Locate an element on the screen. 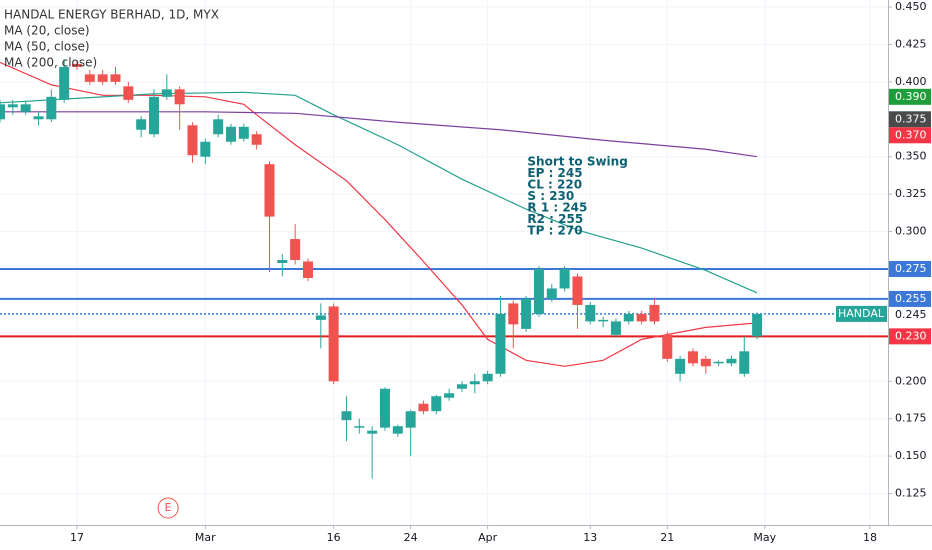 Image resolution: width=932 pixels, height=550 pixels. event-label: E is located at coordinates (168, 507).